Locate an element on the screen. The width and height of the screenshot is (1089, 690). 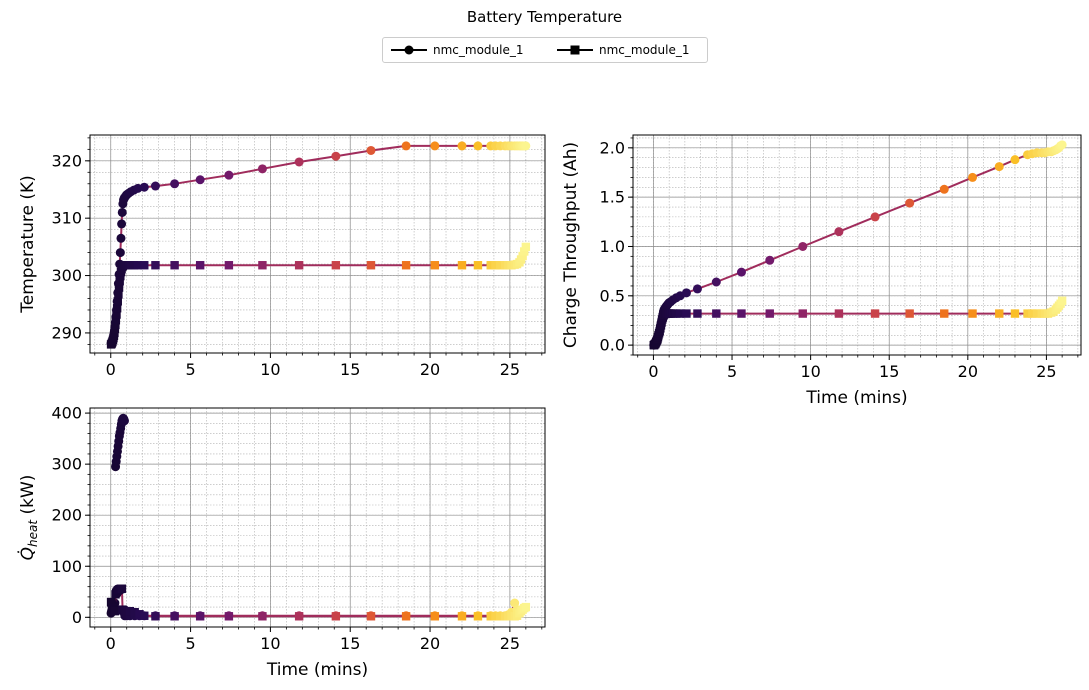
legend-circle-marker-icon is located at coordinates (409, 50).